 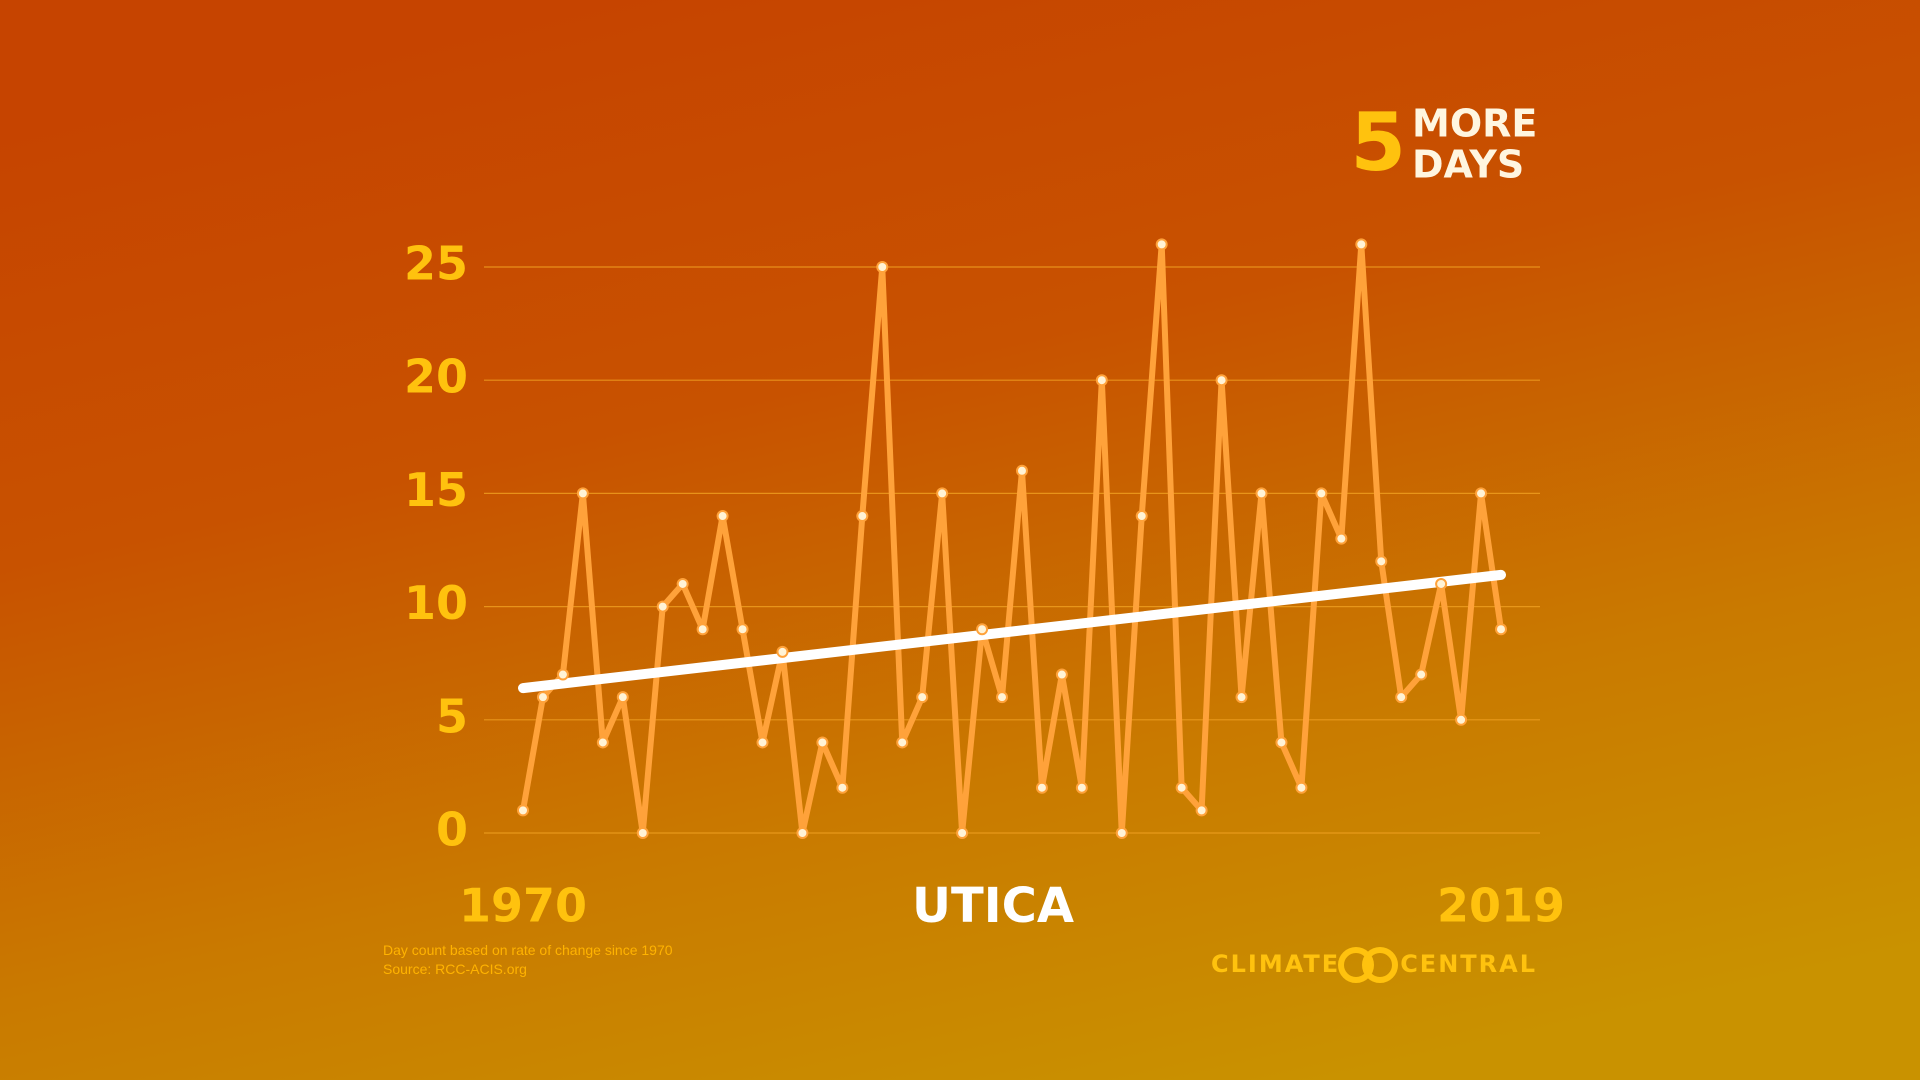 What do you see at coordinates (1368, 965) in the screenshot?
I see `brand-logo` at bounding box center [1368, 965].